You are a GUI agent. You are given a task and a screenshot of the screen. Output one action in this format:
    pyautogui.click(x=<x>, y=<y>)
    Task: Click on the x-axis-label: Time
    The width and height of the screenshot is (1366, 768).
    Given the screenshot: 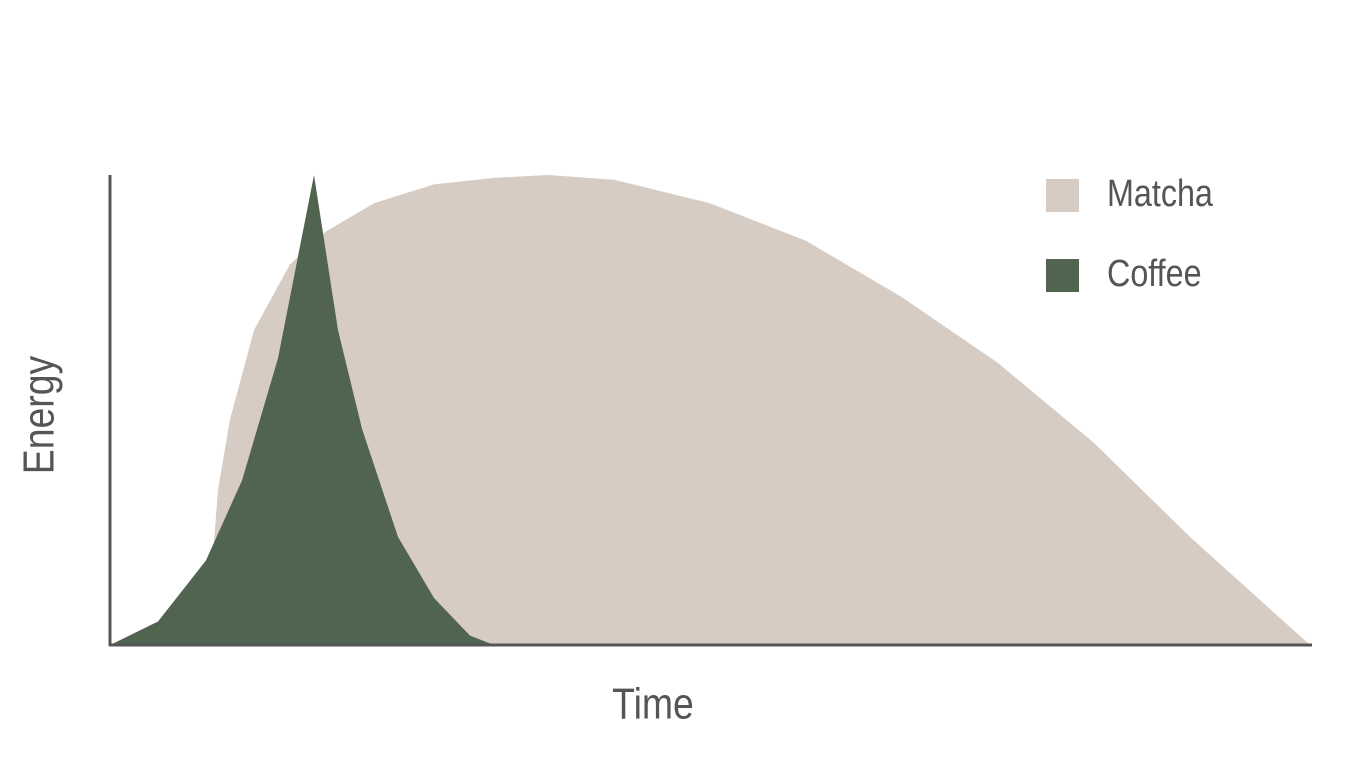 What is the action you would take?
    pyautogui.click(x=653, y=704)
    